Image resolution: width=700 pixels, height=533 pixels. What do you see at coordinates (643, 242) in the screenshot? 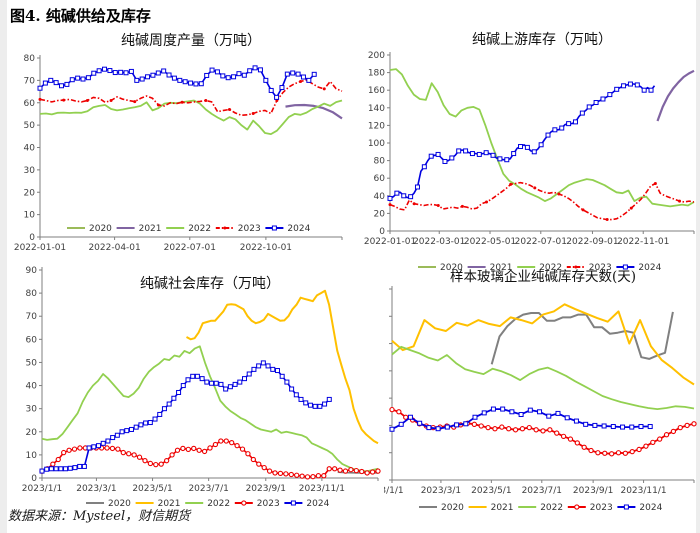
I see `x-tick-label: 2022-11-01` at bounding box center [643, 242].